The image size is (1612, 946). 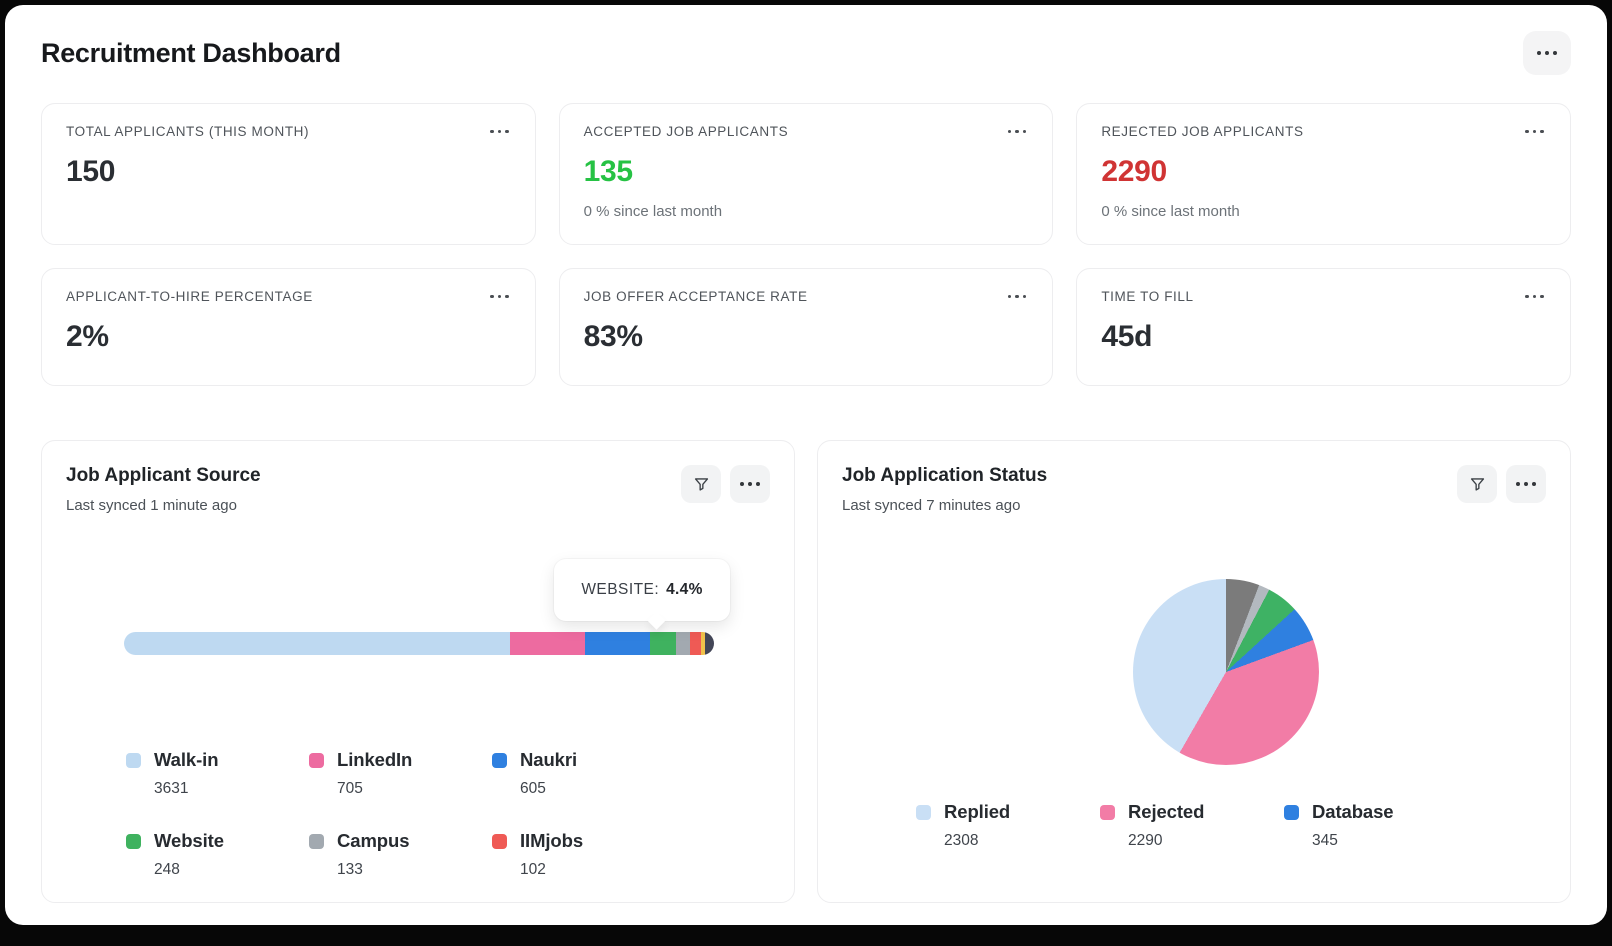 I want to click on stat-value: 2290, so click(x=1134, y=171).